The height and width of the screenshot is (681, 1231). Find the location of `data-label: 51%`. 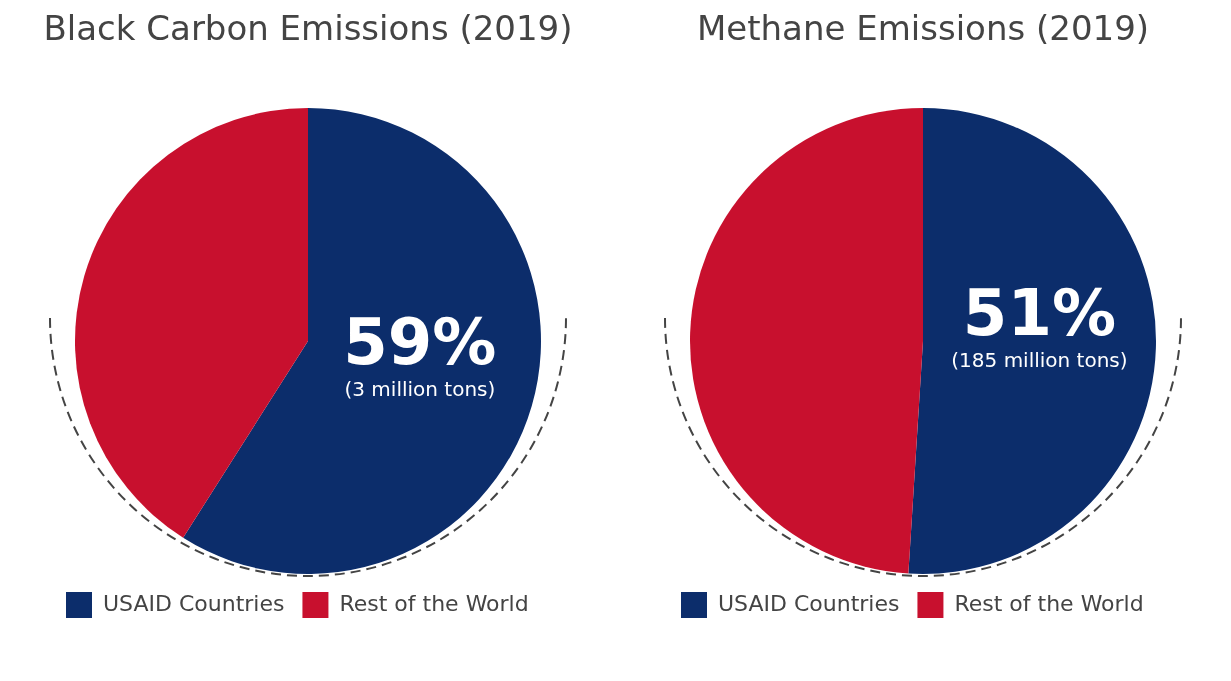

data-label: 51% is located at coordinates (1039, 312).